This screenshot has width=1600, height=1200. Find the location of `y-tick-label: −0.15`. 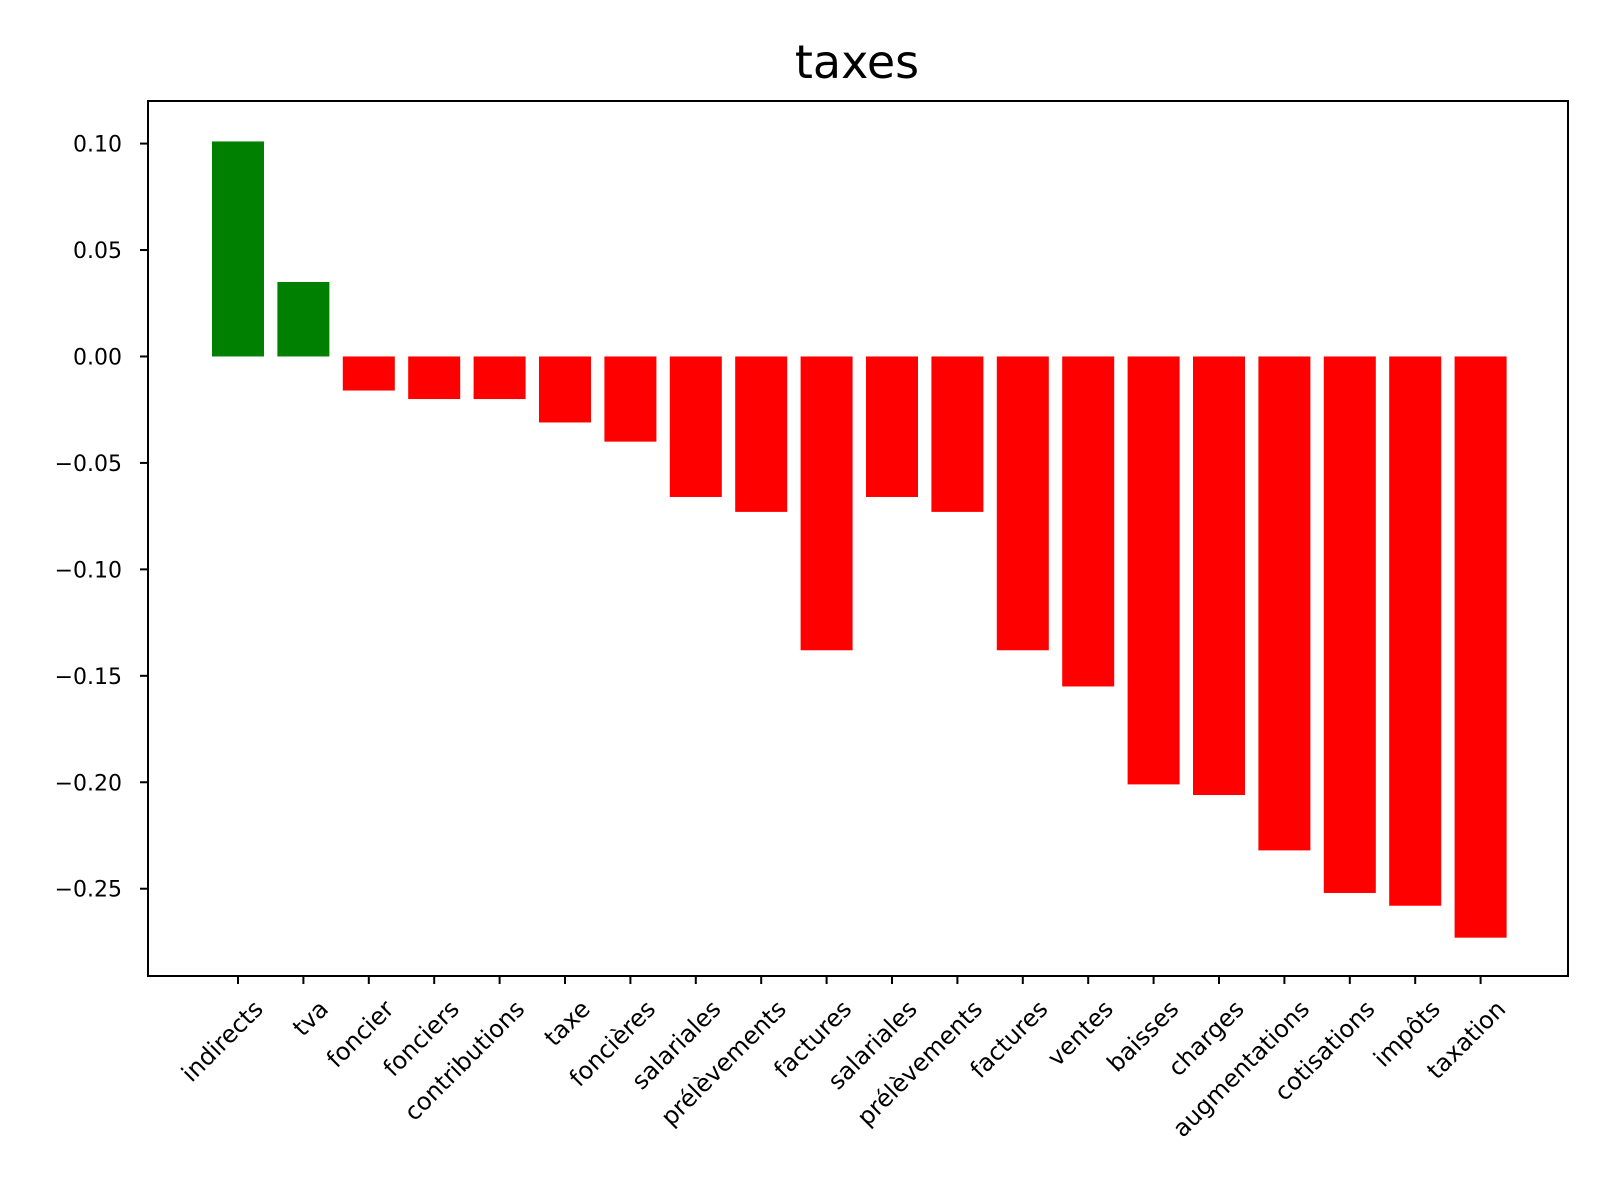

y-tick-label: −0.15 is located at coordinates (88, 677).